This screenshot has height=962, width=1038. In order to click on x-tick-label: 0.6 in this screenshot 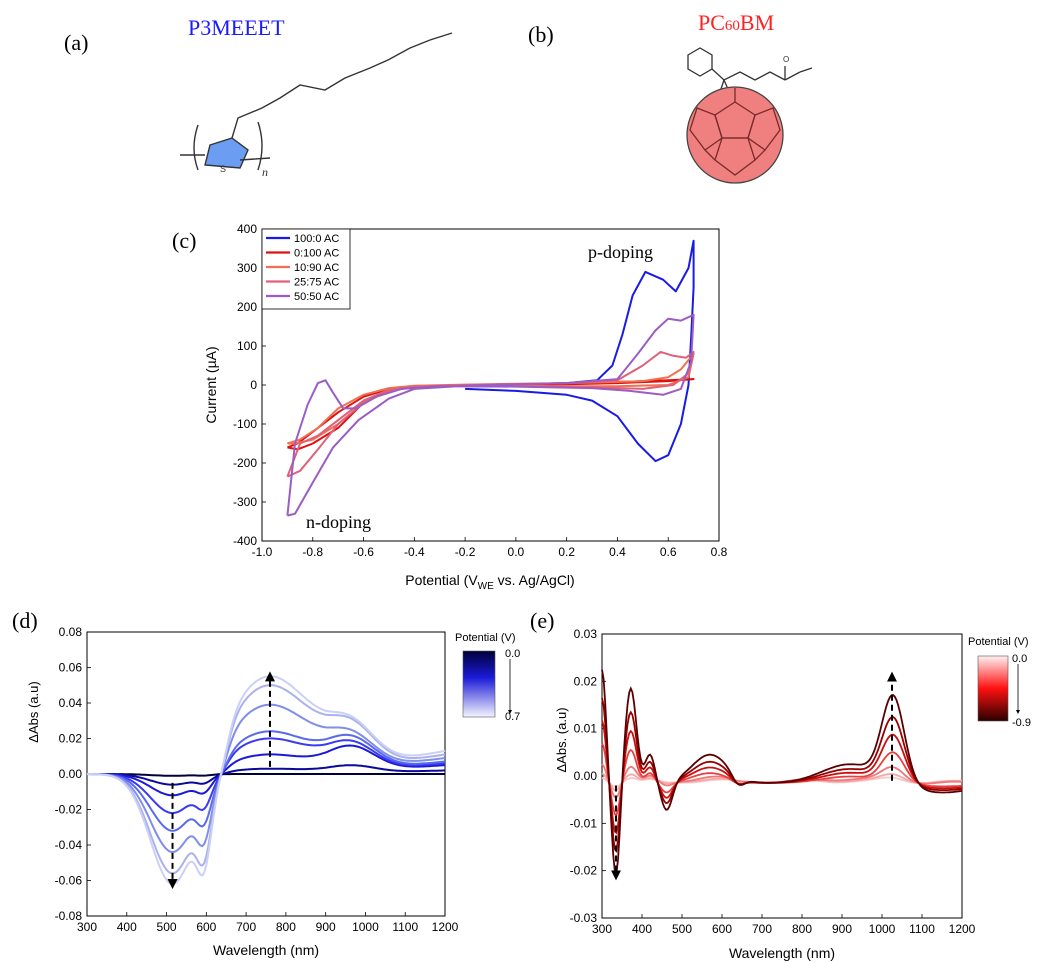, I will do `click(668, 552)`.